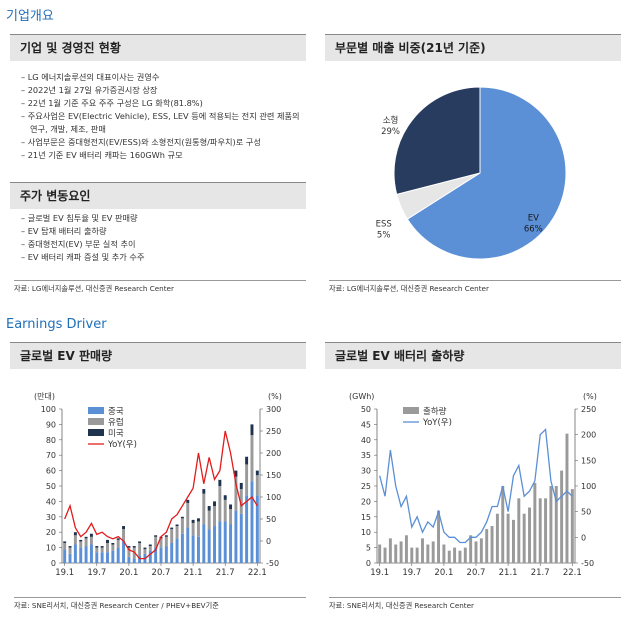  What do you see at coordinates (116, 423) in the screenshot?
I see `legend-label: 유럽` at bounding box center [116, 423].